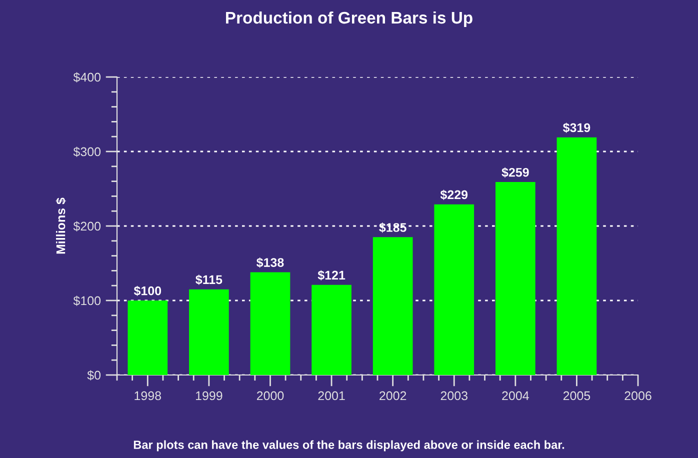 This screenshot has width=698, height=458. I want to click on x-tick-label: 1999, so click(209, 395).